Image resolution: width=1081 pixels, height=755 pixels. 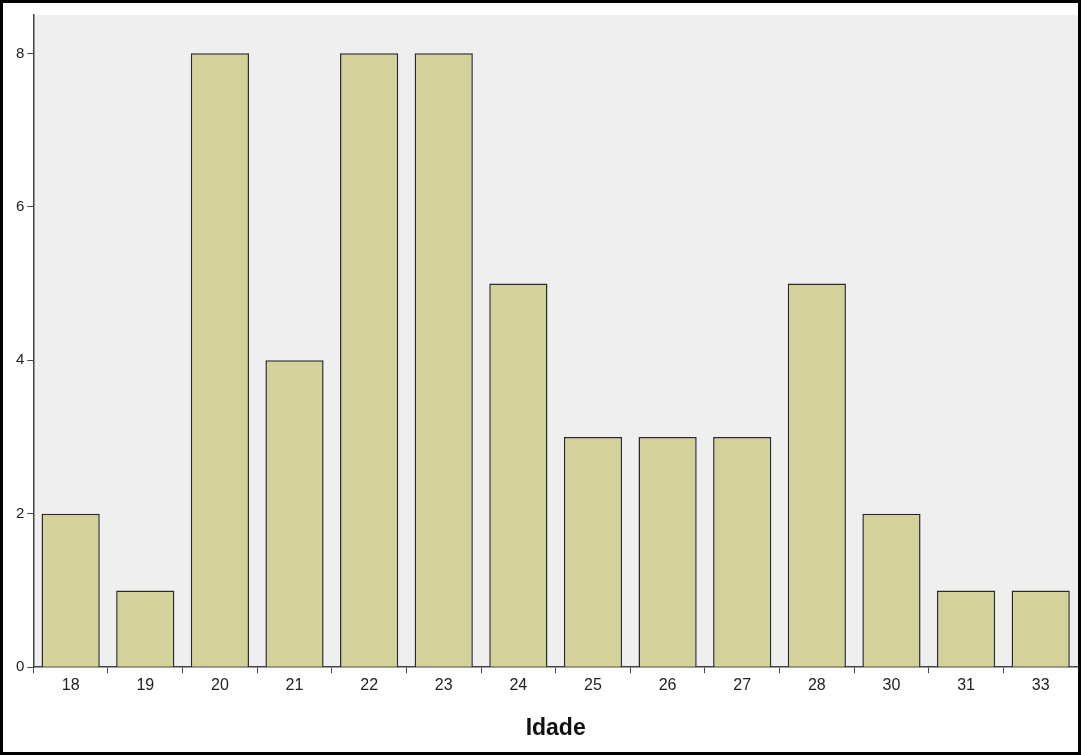 I want to click on x-tick-label: 27, so click(x=742, y=685).